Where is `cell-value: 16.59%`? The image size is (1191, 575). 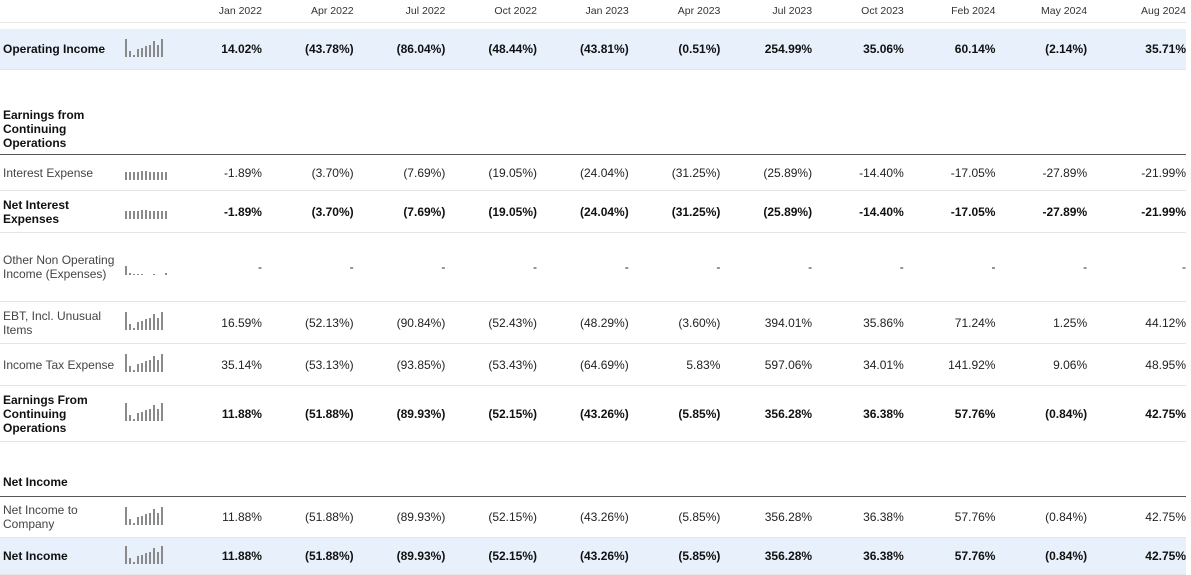 cell-value: 16.59% is located at coordinates (216, 322).